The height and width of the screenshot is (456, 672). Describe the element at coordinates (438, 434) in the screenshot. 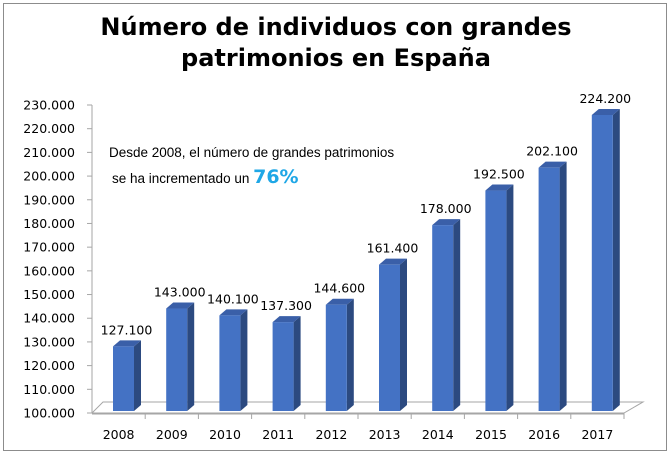

I see `x-tick-label: 2014` at that location.